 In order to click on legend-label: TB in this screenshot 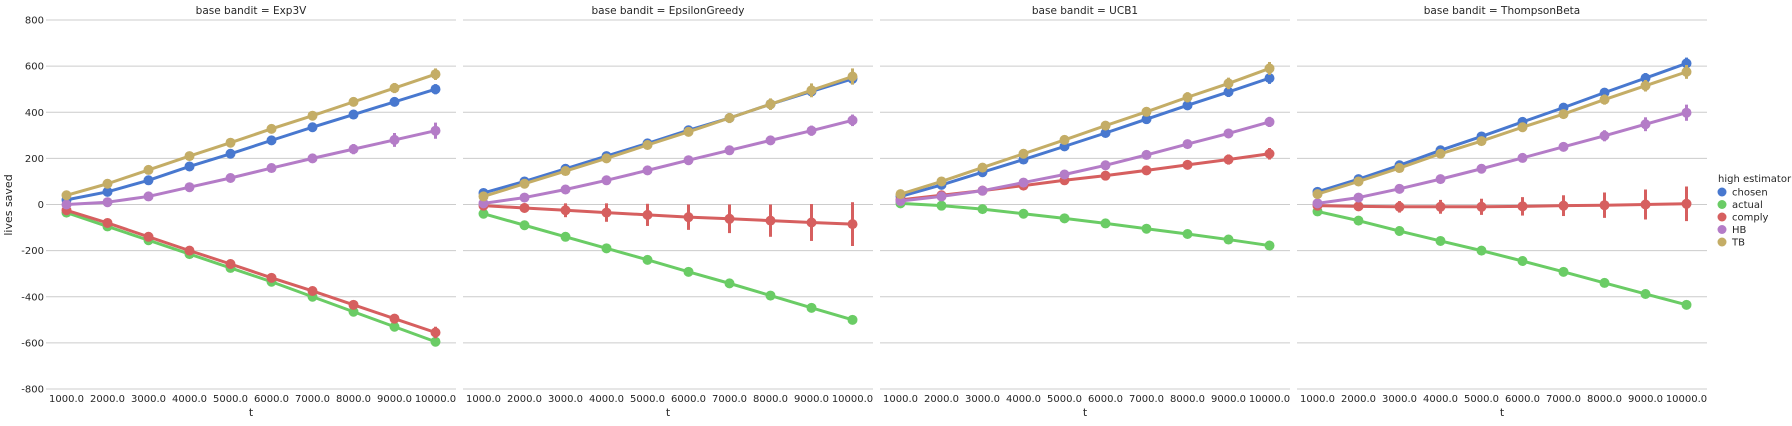, I will do `click(1738, 243)`.